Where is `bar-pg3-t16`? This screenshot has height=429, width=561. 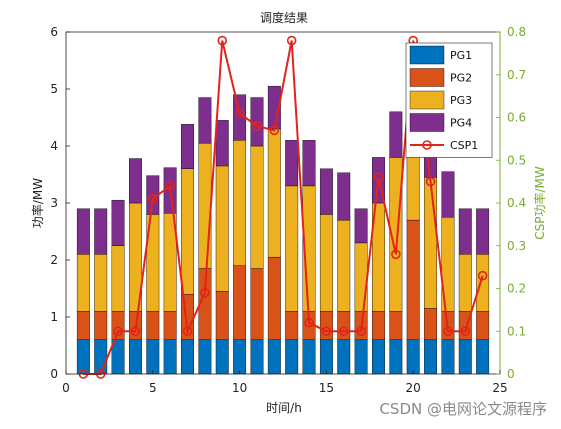
bar-pg3-t16 is located at coordinates (344, 265).